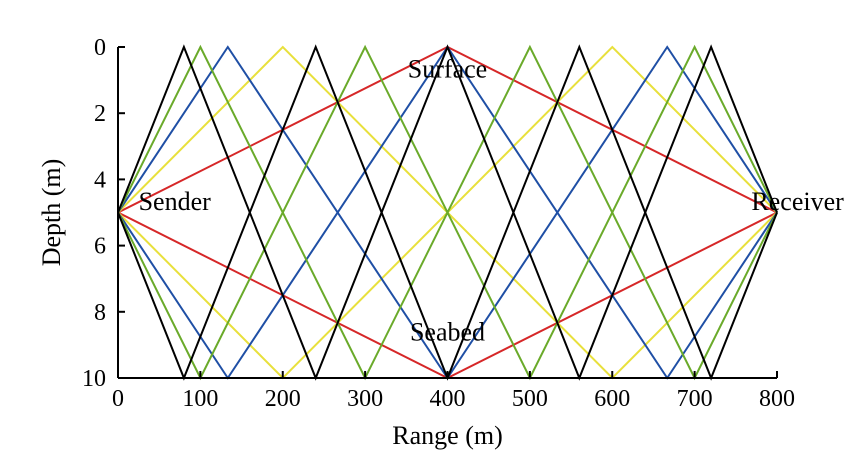 The image size is (852, 468). Describe the element at coordinates (51, 213) in the screenshot. I see `y-axis-title: Depth (m)` at that location.